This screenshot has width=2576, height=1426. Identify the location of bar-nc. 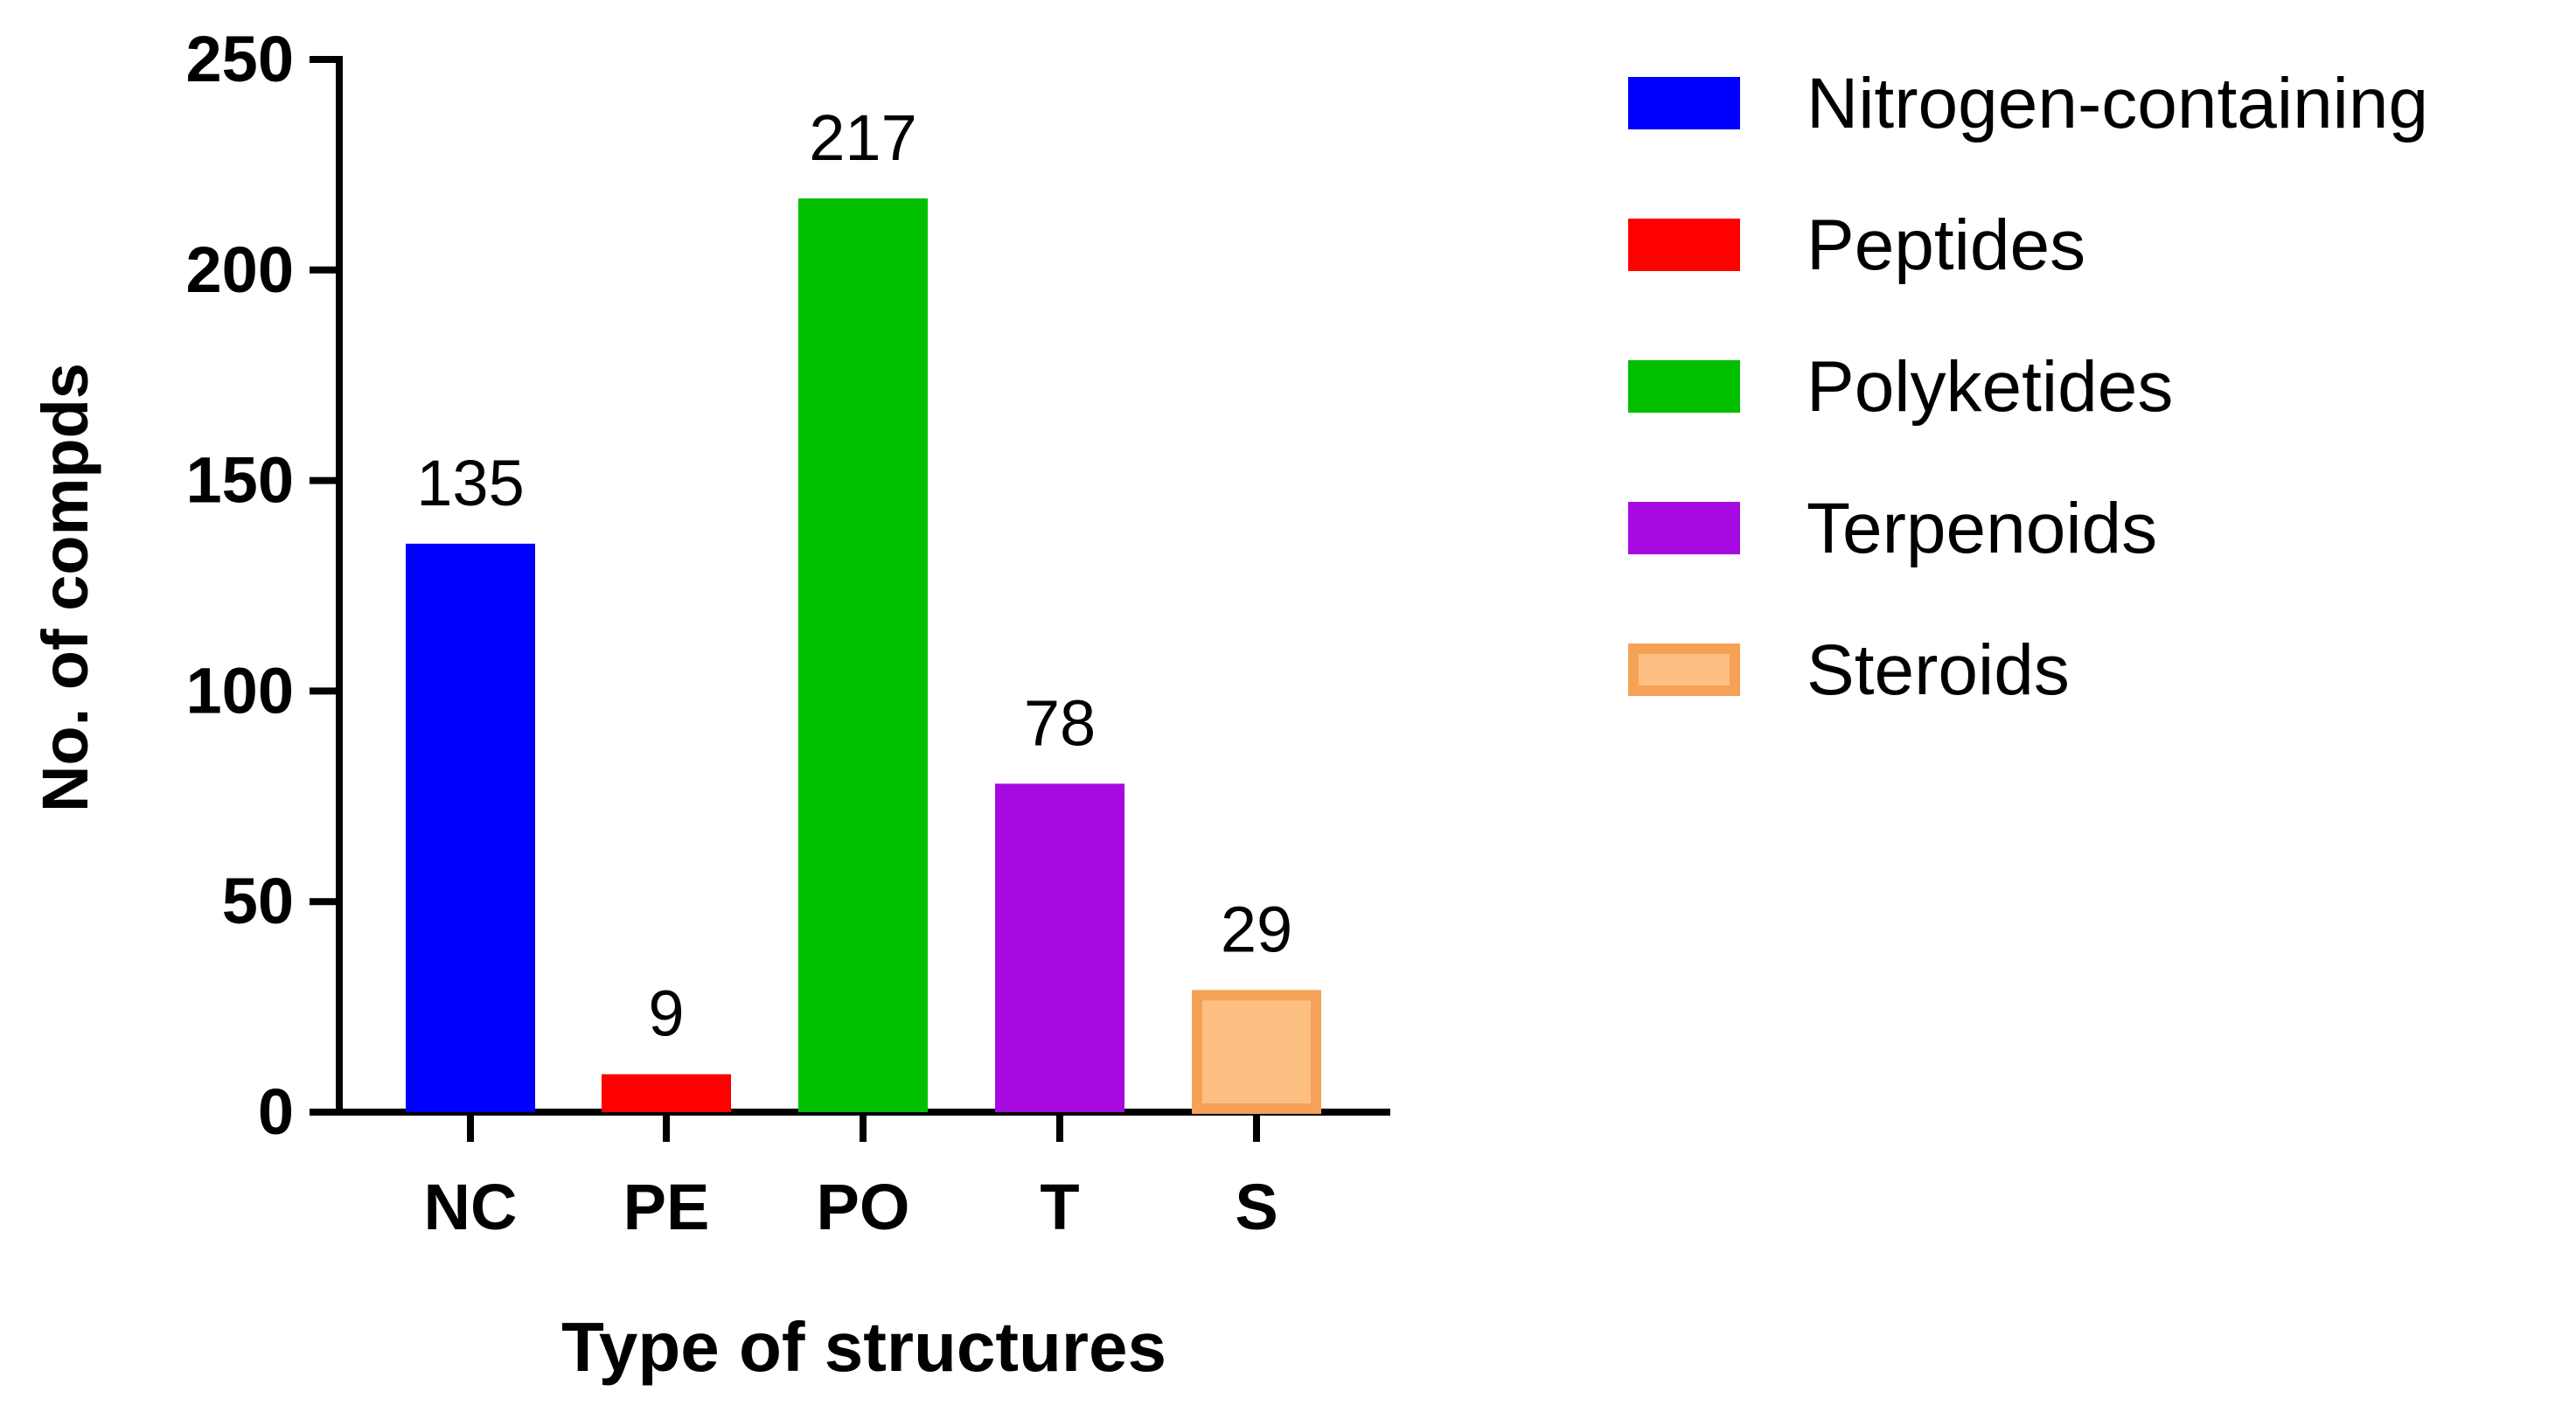
(470, 827).